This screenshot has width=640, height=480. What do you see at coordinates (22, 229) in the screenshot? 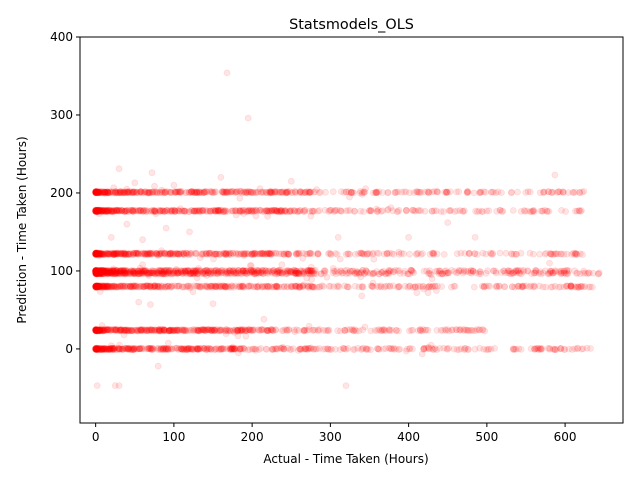
I see `y-axis-label: Prediction - Time Taken (Hours)` at bounding box center [22, 229].